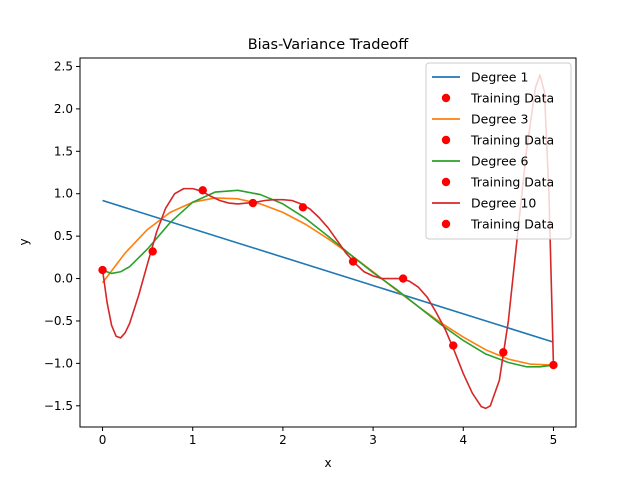 The width and height of the screenshot is (640, 480). What do you see at coordinates (283, 440) in the screenshot?
I see `x-tick-label: 2` at bounding box center [283, 440].